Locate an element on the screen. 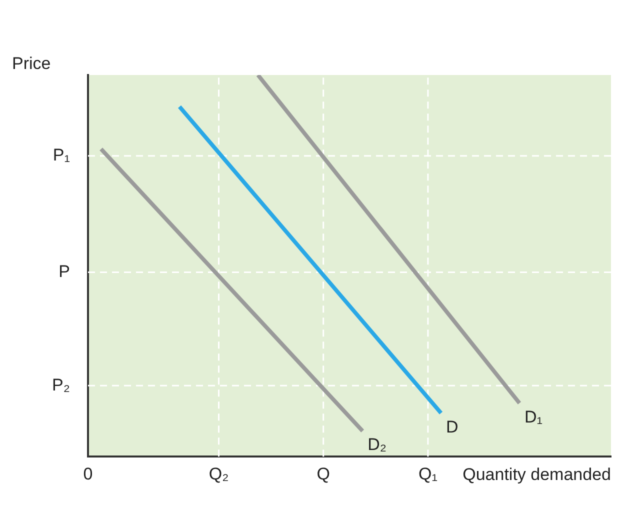 The width and height of the screenshot is (627, 517). series-label: D₂ is located at coordinates (377, 444).